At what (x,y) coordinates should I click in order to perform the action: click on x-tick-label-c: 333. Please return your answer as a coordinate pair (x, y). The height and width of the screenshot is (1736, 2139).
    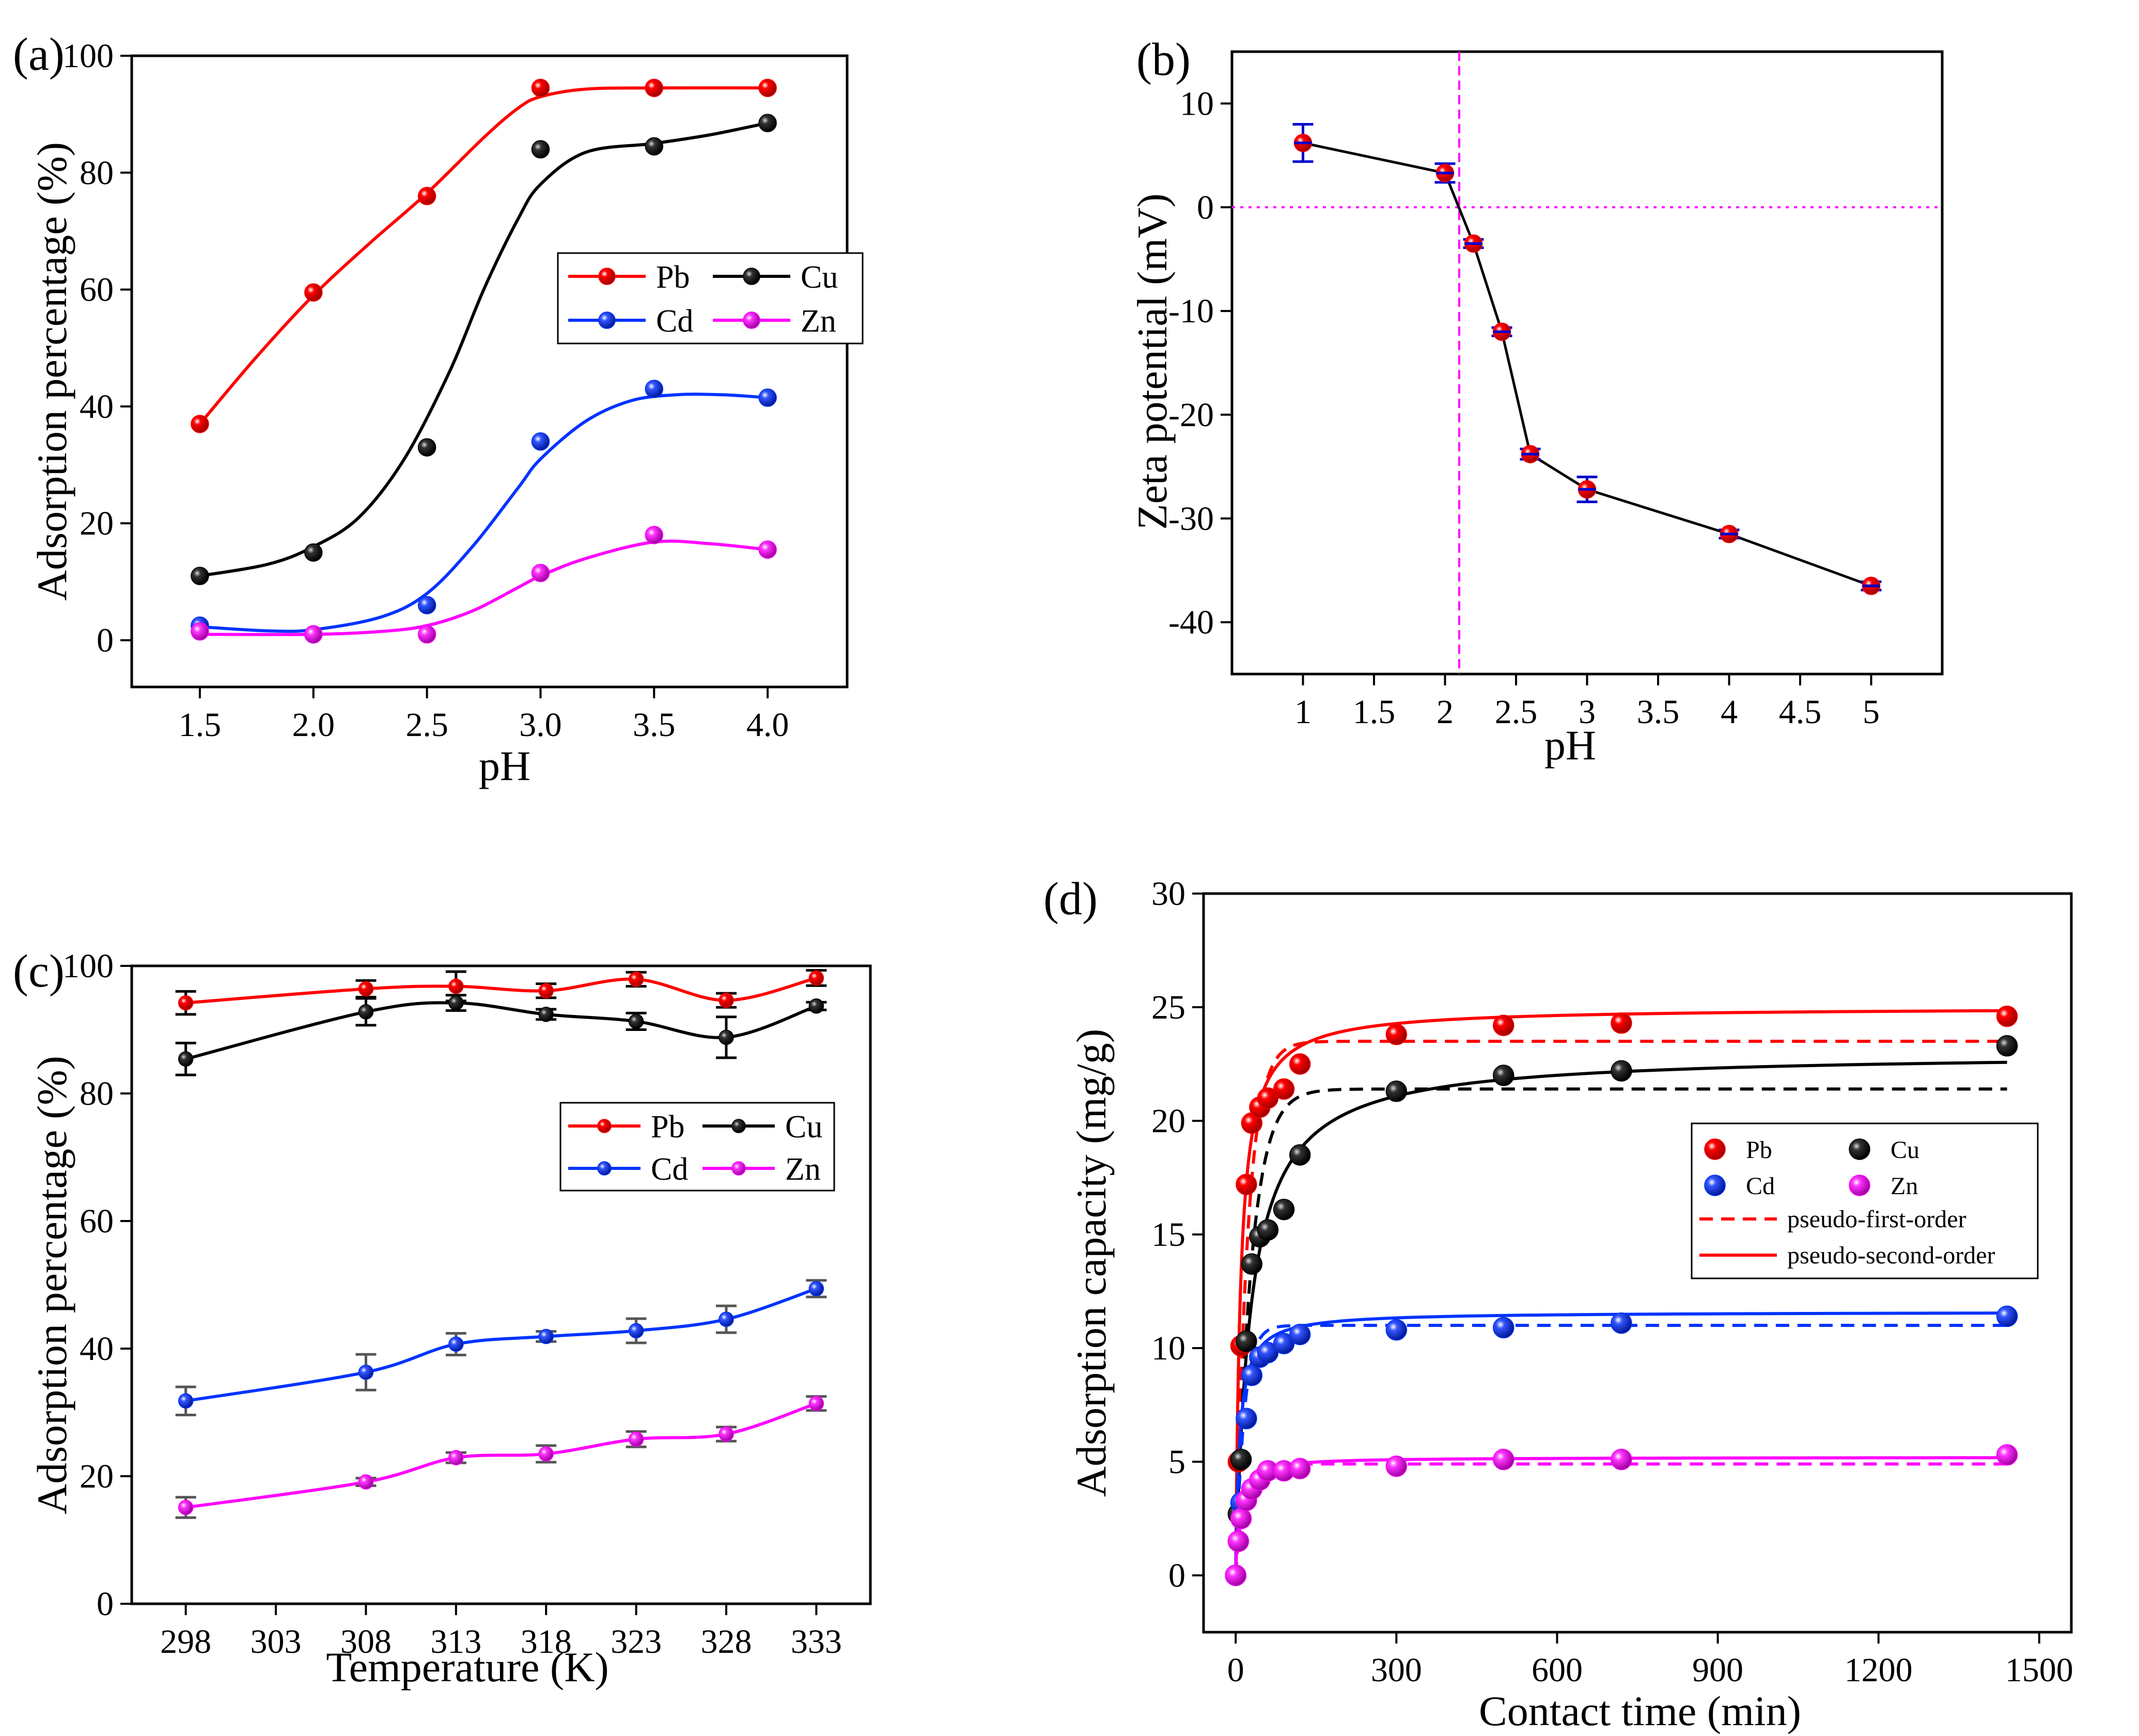
    Looking at the image, I should click on (816, 1642).